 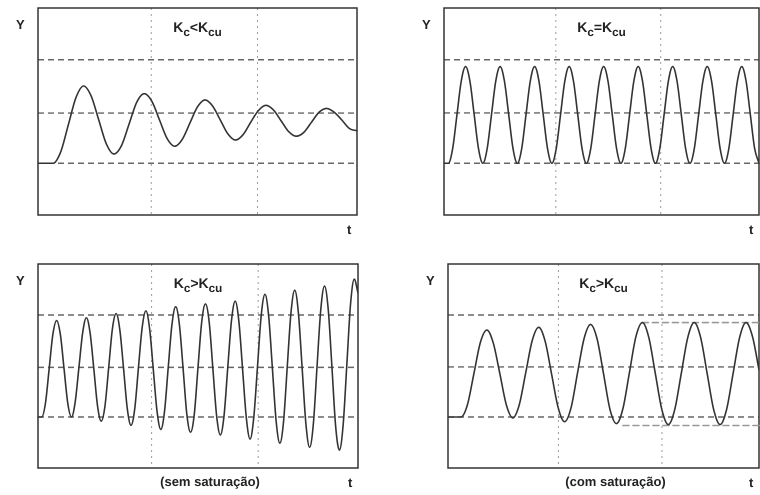 What do you see at coordinates (197, 29) in the screenshot?
I see `chart-title: K$_{c}$<K$_{cu}$` at bounding box center [197, 29].